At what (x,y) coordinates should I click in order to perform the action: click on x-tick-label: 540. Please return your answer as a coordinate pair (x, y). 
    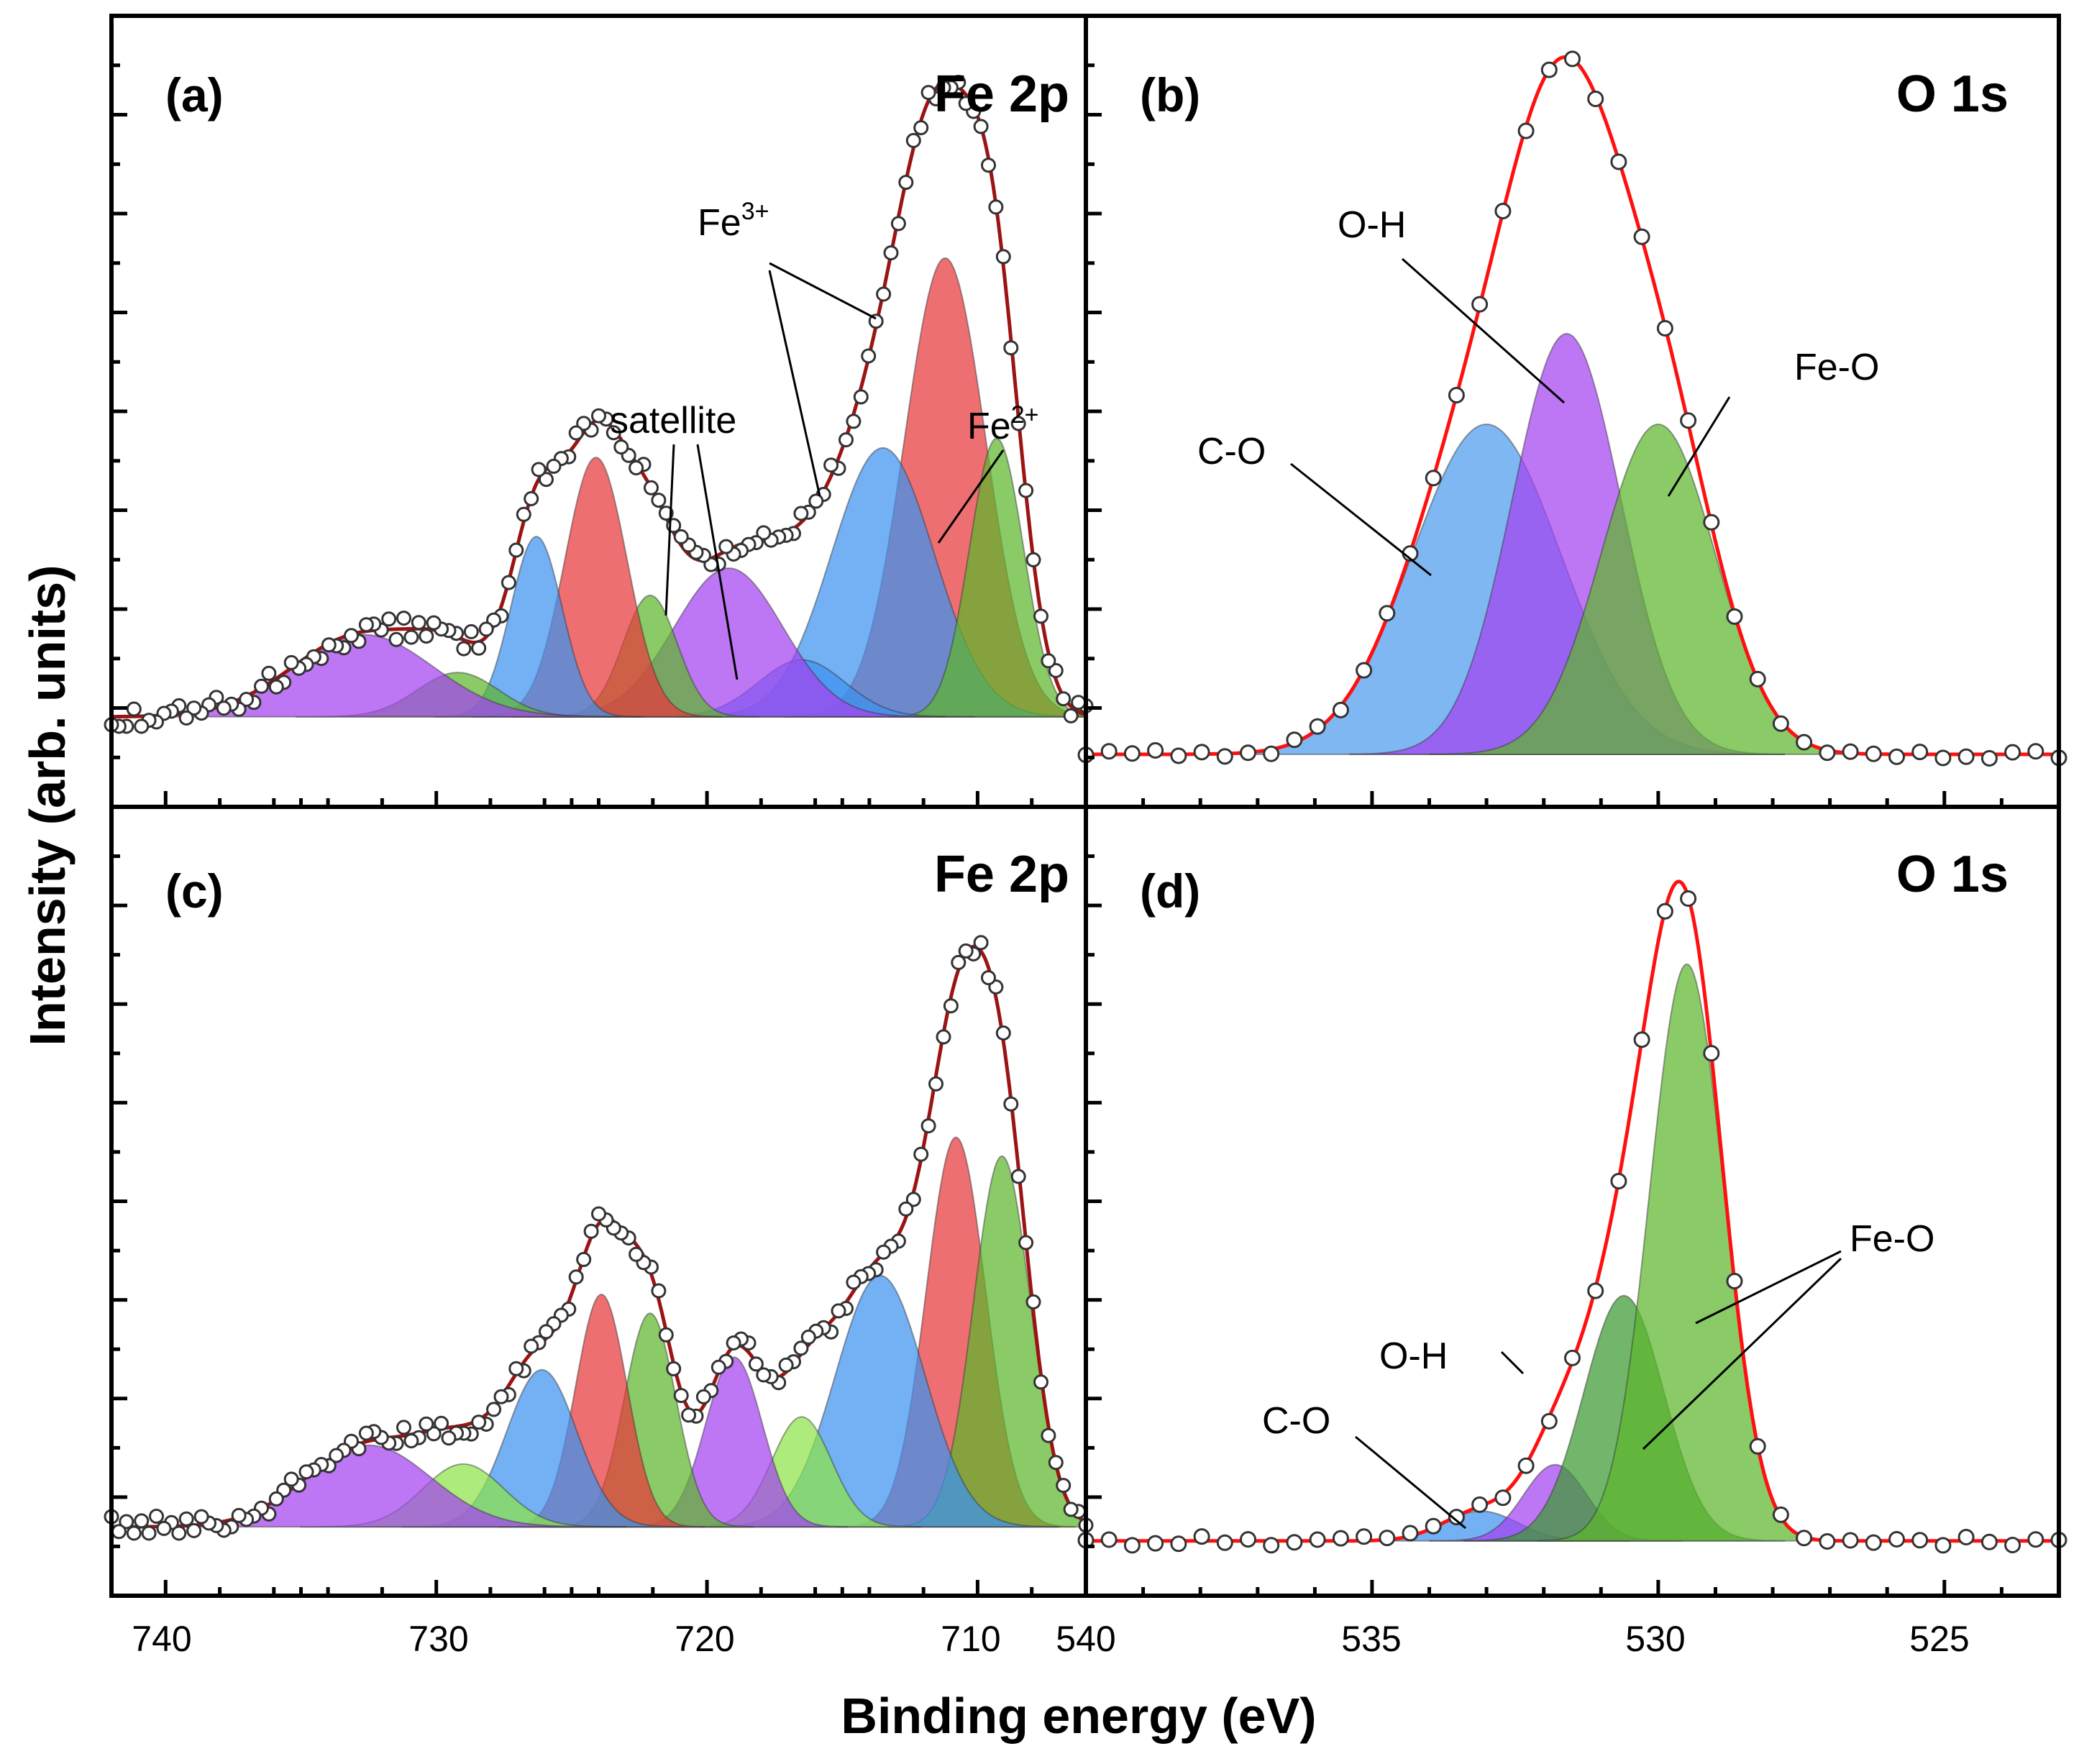
    Looking at the image, I should click on (1085, 1639).